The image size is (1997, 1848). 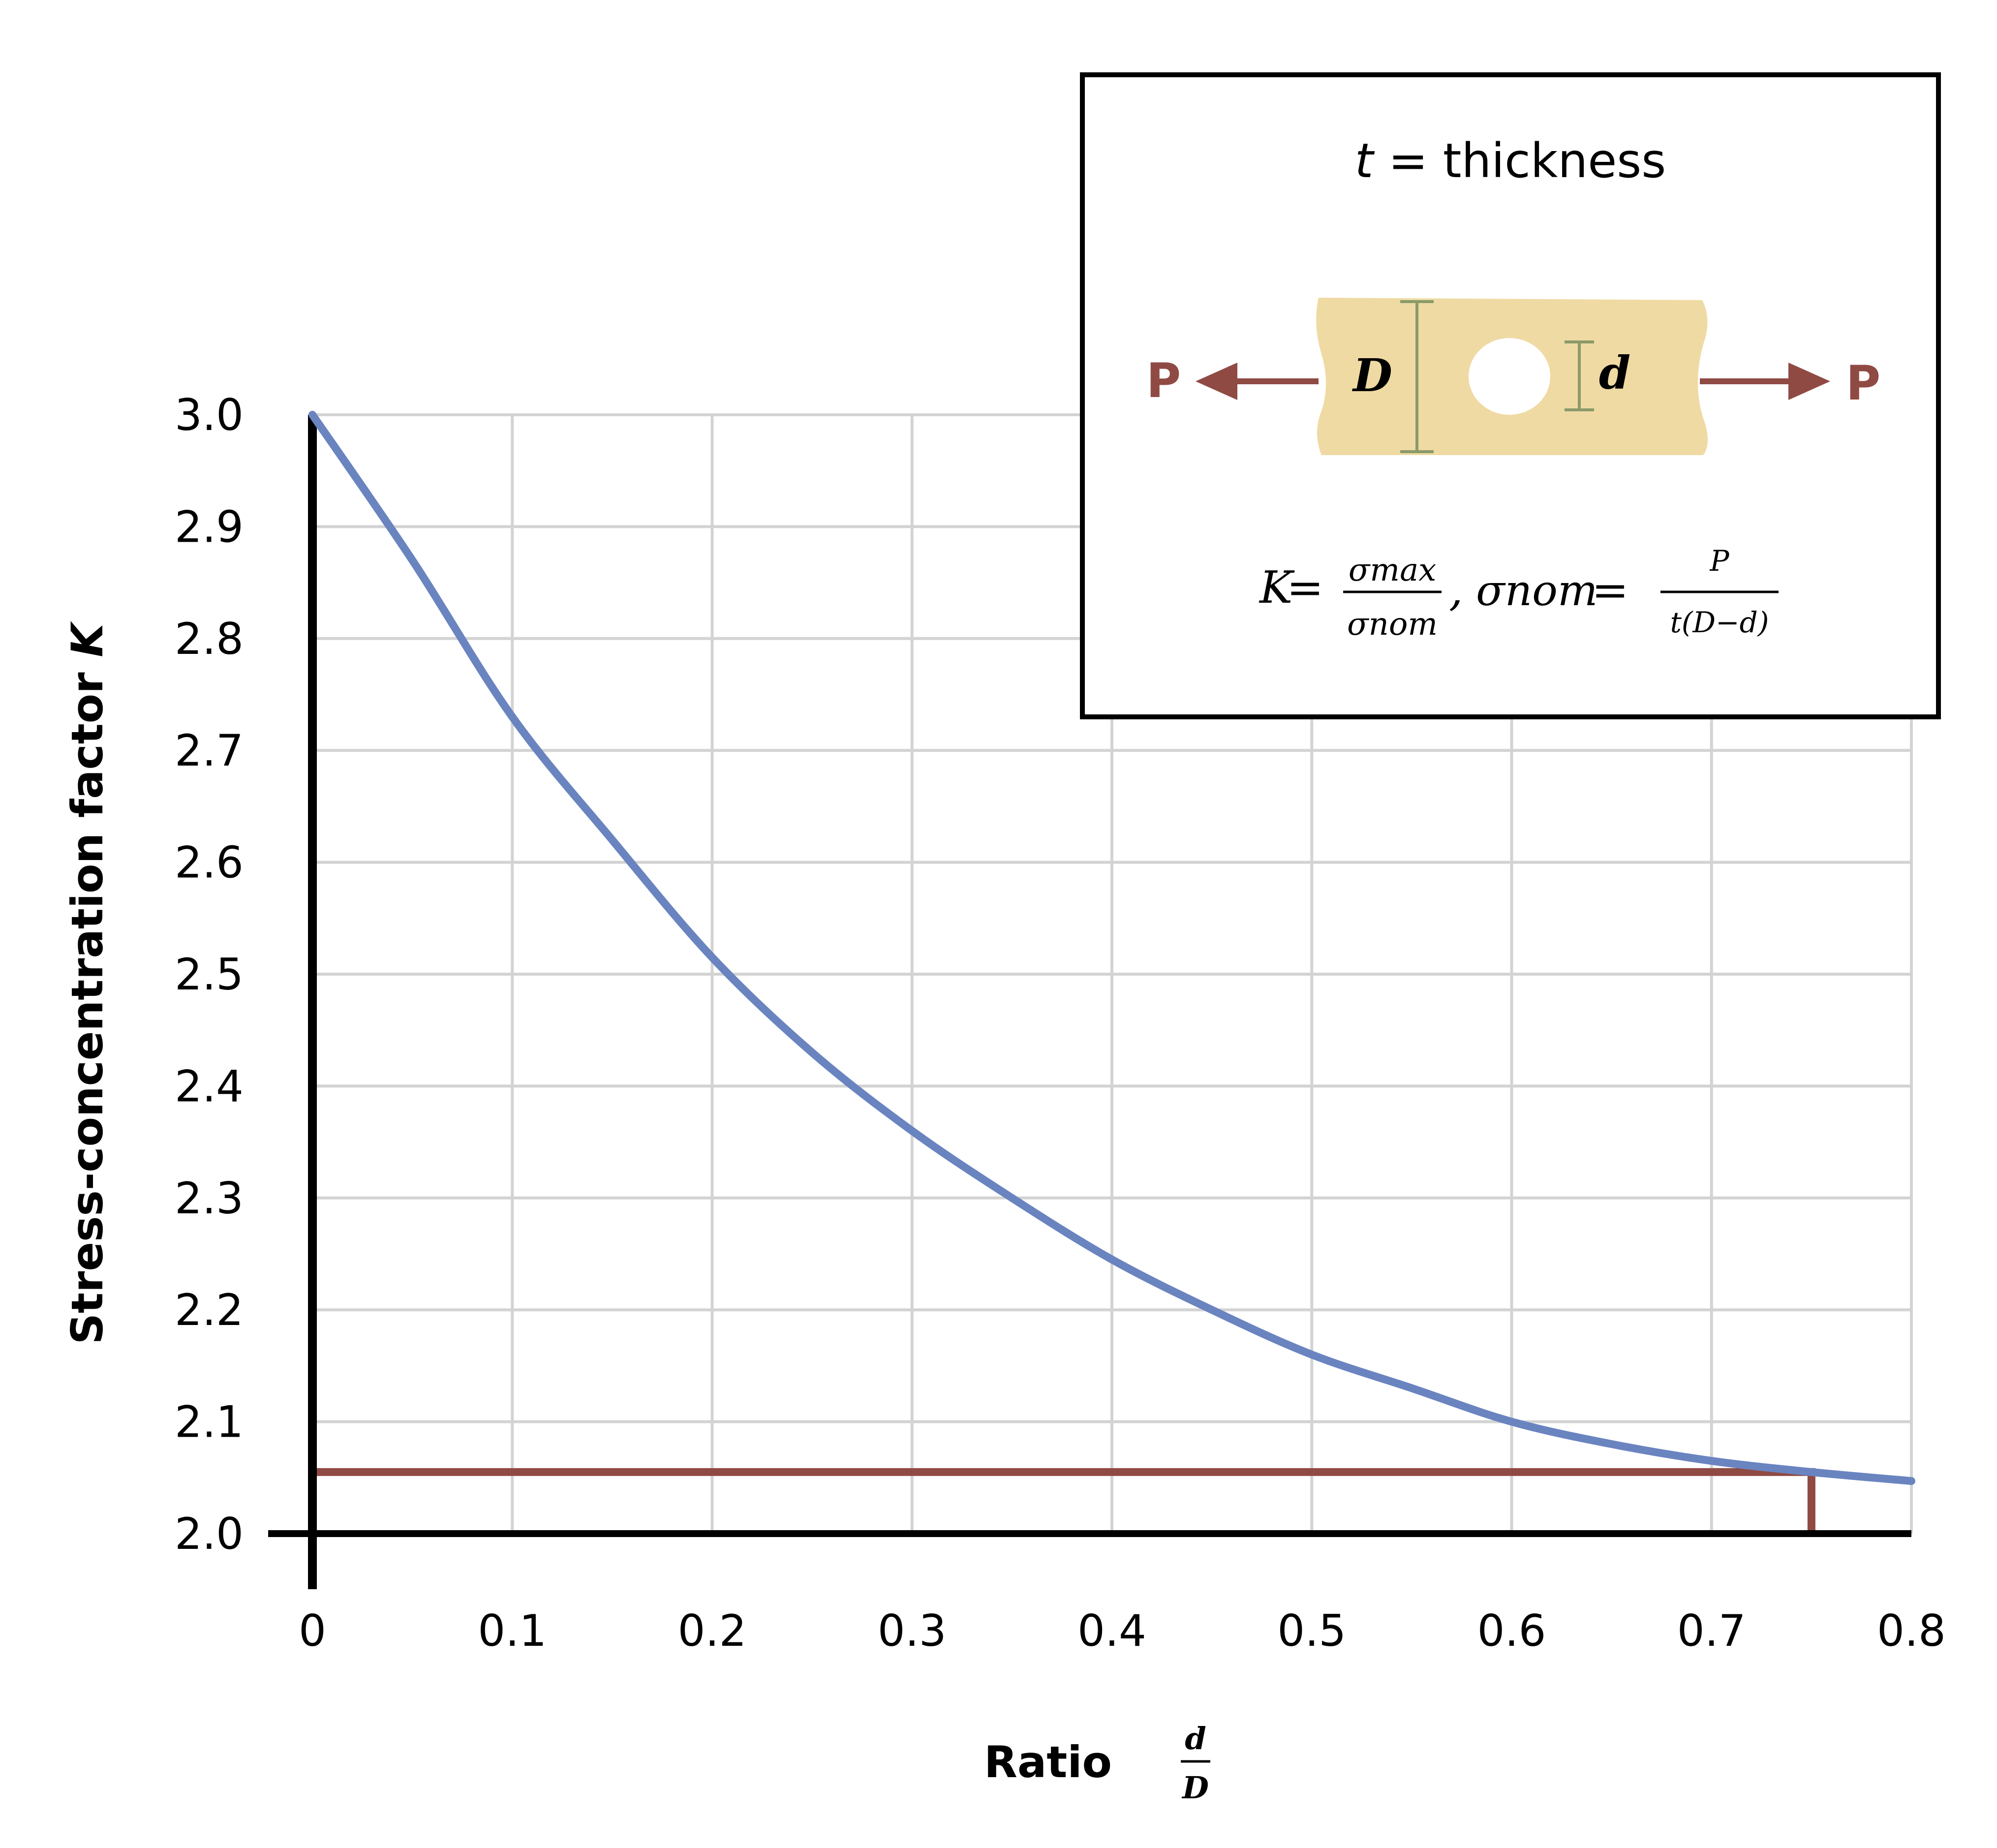 I want to click on formula-equals: =, so click(x=1305, y=588).